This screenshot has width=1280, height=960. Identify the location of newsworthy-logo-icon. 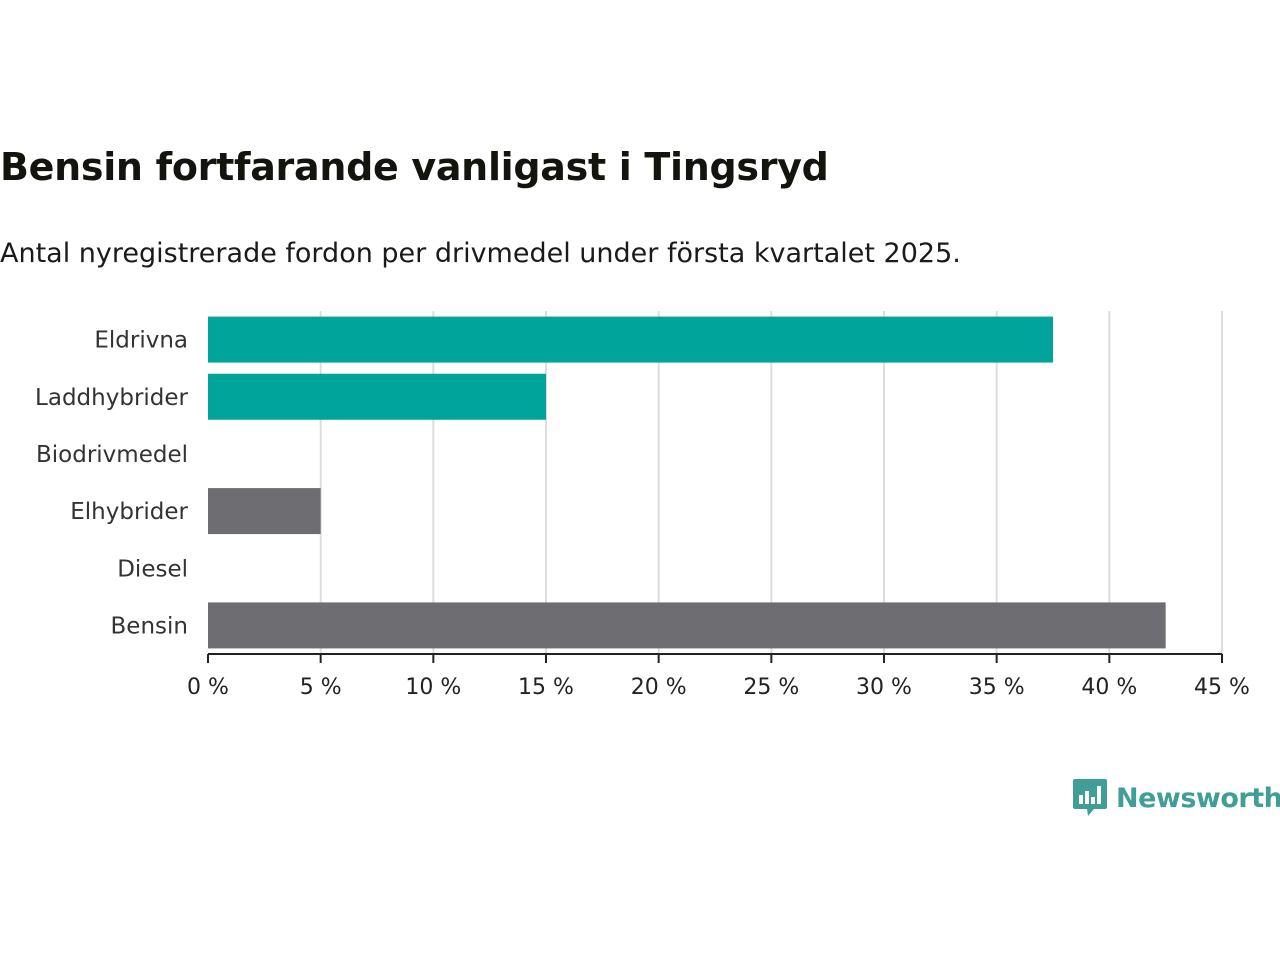
(1090, 797).